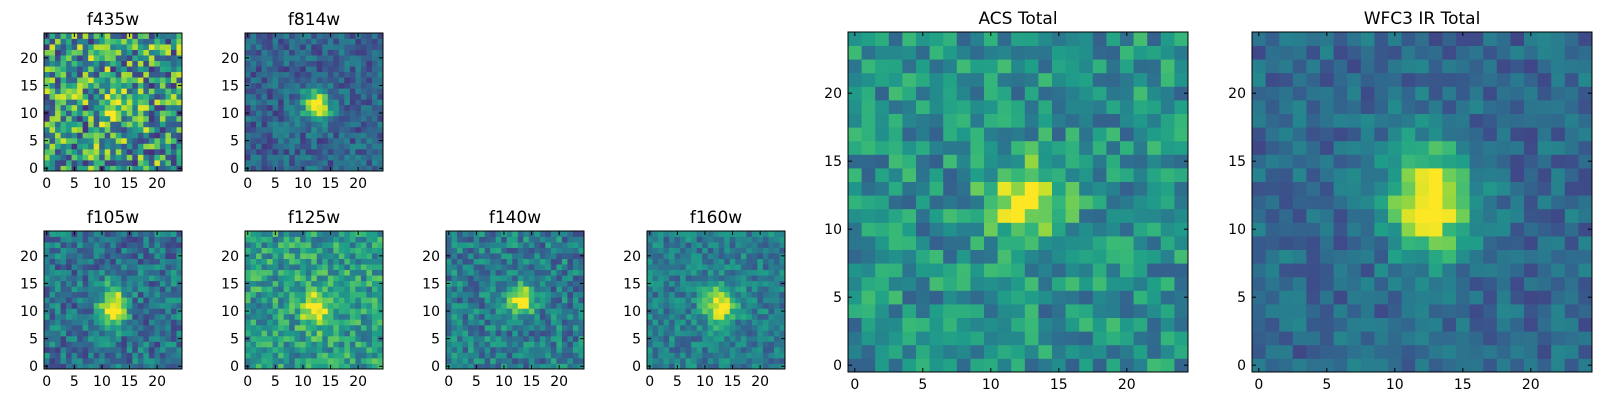 This screenshot has width=1600, height=400. Describe the element at coordinates (515, 218) in the screenshot. I see `panel-title: f140w` at that location.